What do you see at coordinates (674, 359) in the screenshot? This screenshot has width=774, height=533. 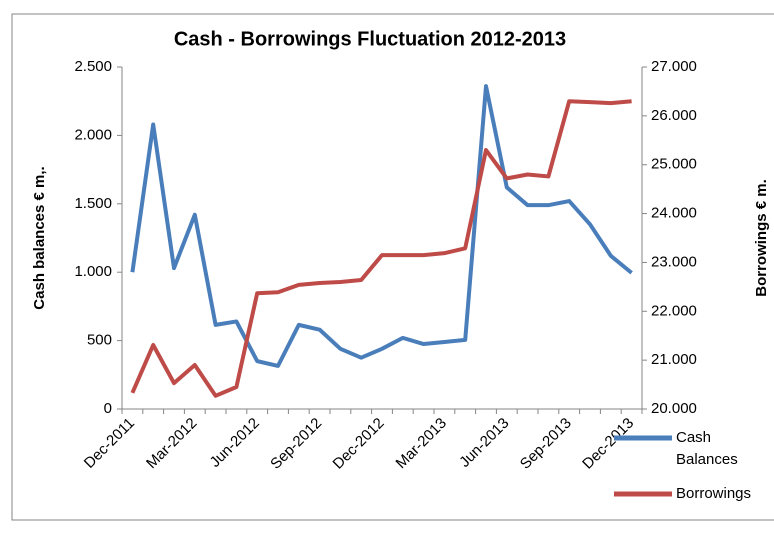 I see `y2-tick-label: 21.000` at bounding box center [674, 359].